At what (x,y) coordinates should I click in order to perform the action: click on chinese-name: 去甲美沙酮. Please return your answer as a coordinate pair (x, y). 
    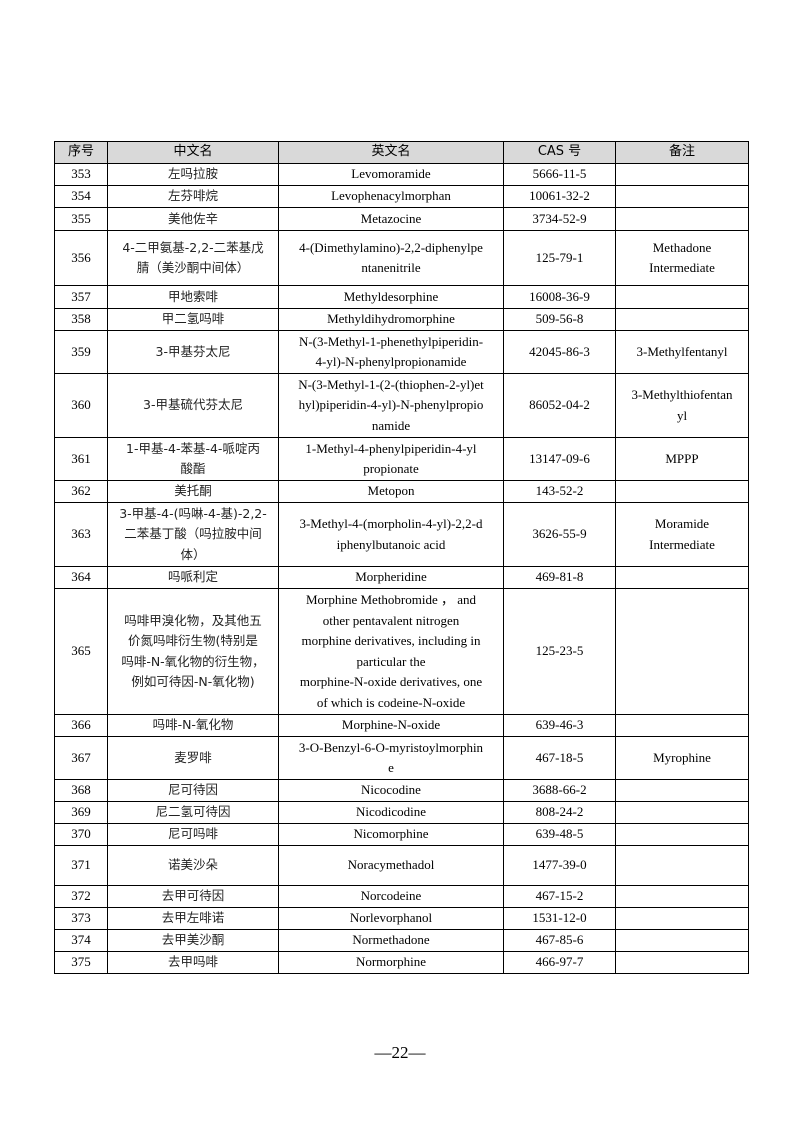
    Looking at the image, I should click on (193, 940).